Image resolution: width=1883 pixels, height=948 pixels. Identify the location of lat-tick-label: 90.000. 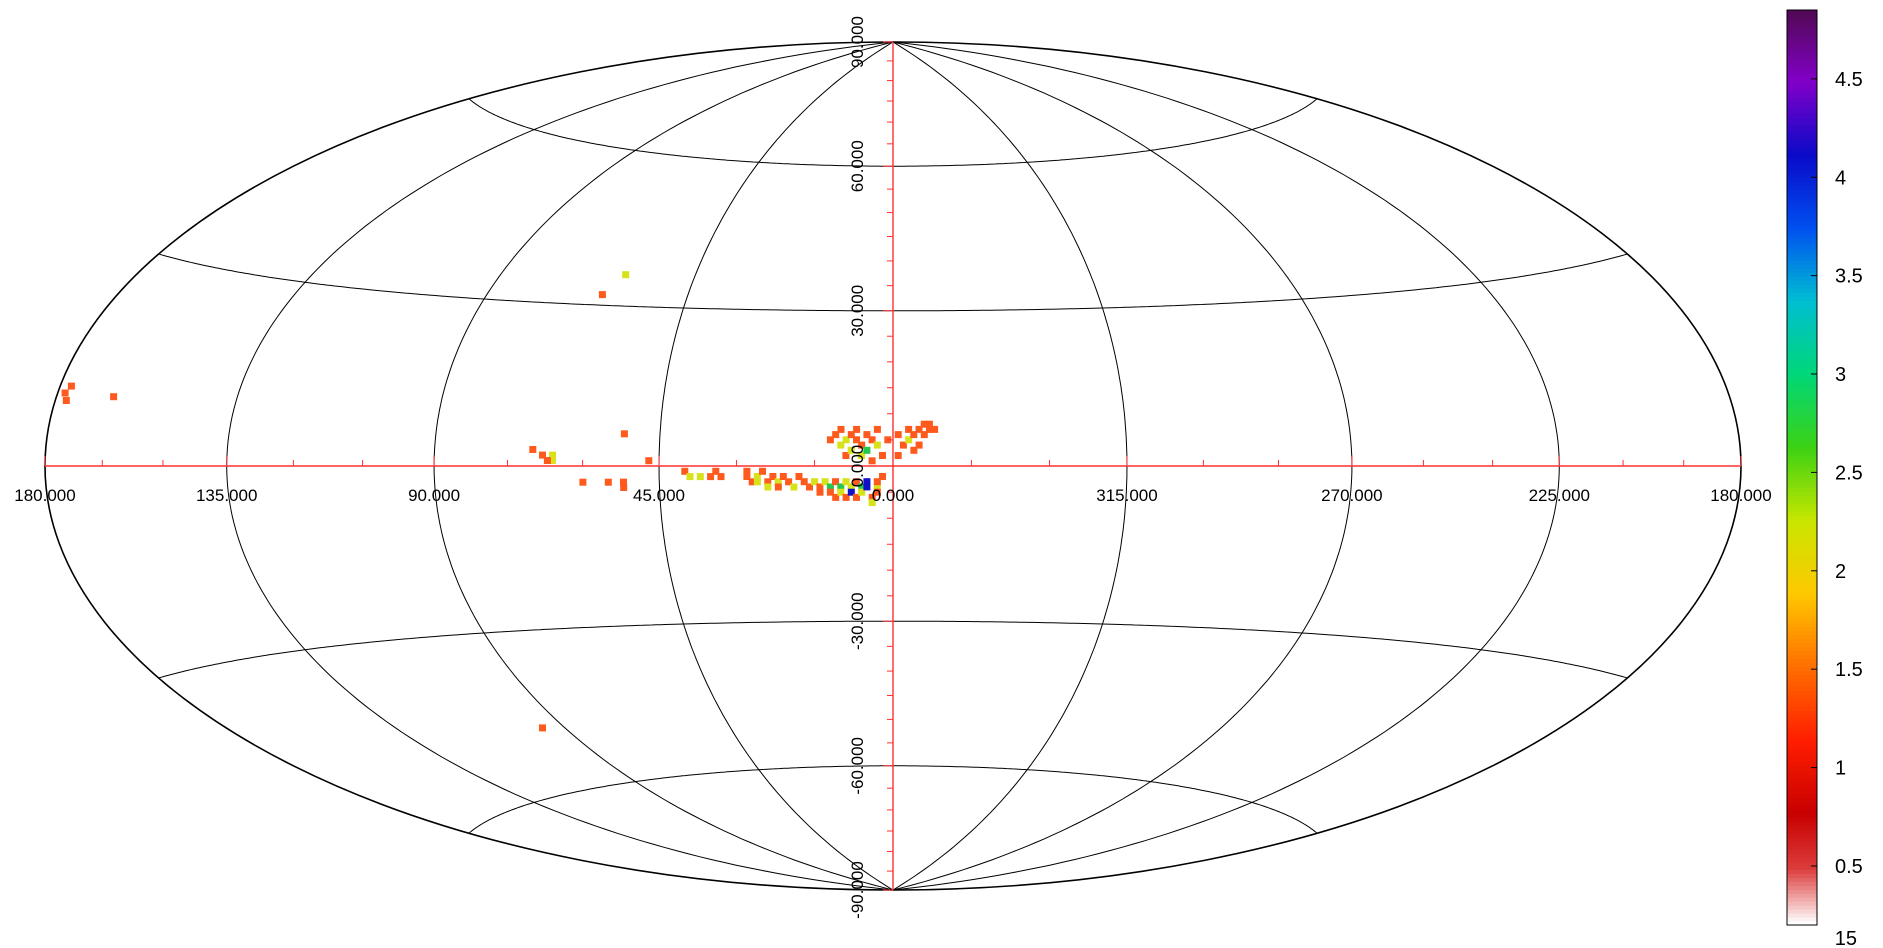
(857, 42).